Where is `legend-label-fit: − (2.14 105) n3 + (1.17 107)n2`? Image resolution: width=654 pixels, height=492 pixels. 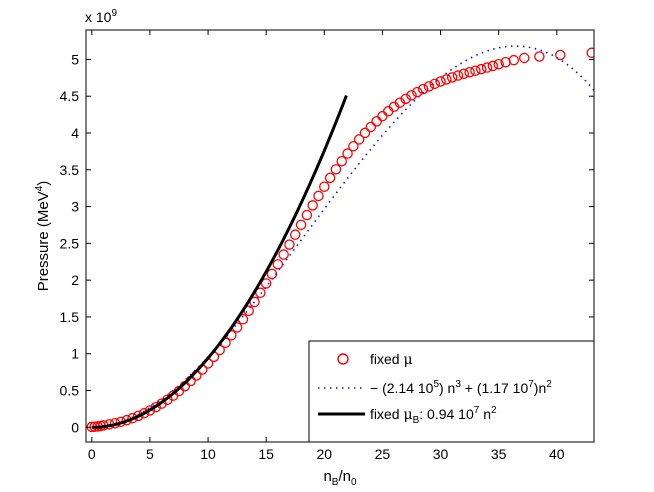
legend-label-fit: − (2.14 105) n3 + (1.17 107)n2 is located at coordinates (461, 387).